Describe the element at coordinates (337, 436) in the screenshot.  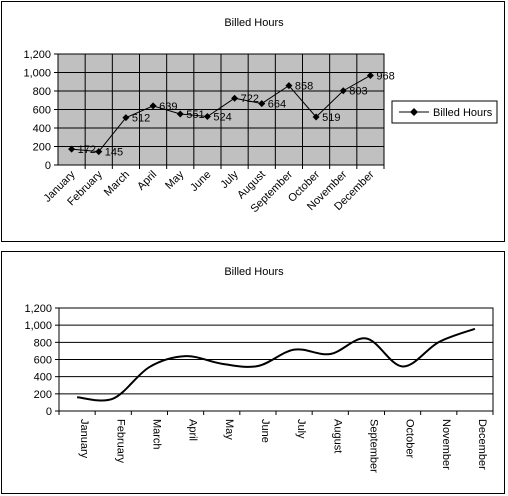
I see `x-tick-label: August` at that location.